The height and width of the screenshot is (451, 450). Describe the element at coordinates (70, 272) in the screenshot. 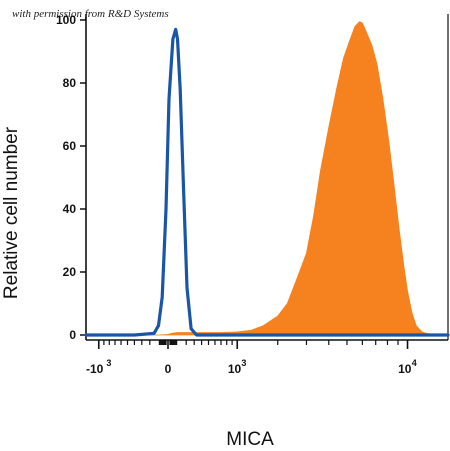

I see `y-tick-label: 20` at that location.